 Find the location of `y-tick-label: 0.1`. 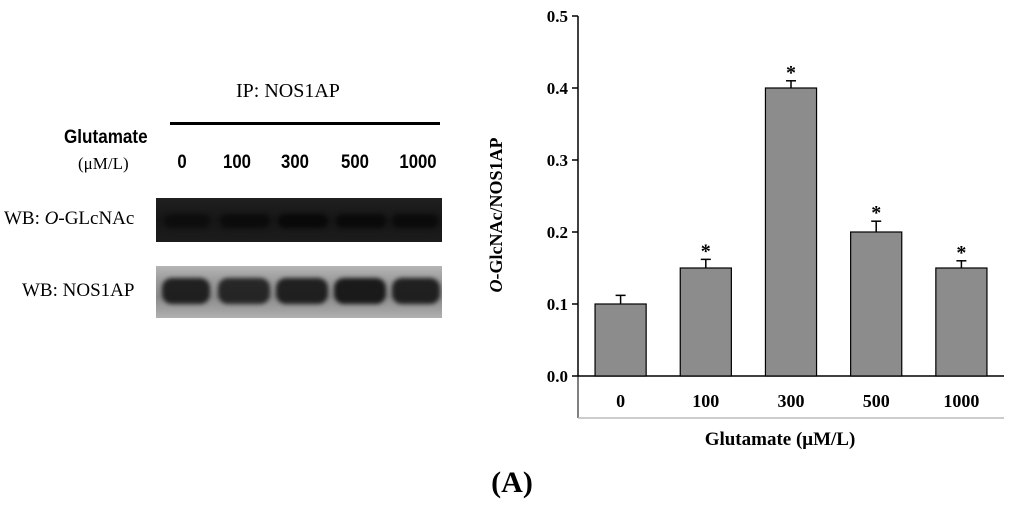

y-tick-label: 0.1 is located at coordinates (557, 304).